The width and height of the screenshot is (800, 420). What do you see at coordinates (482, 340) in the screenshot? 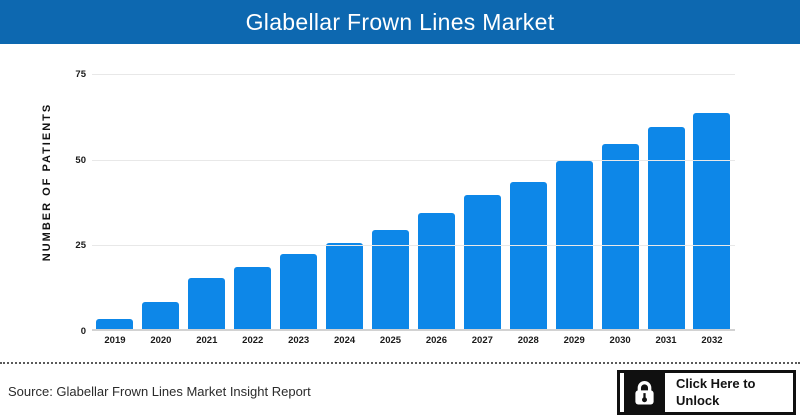
I see `x-tick-label-2027: 2027` at bounding box center [482, 340].